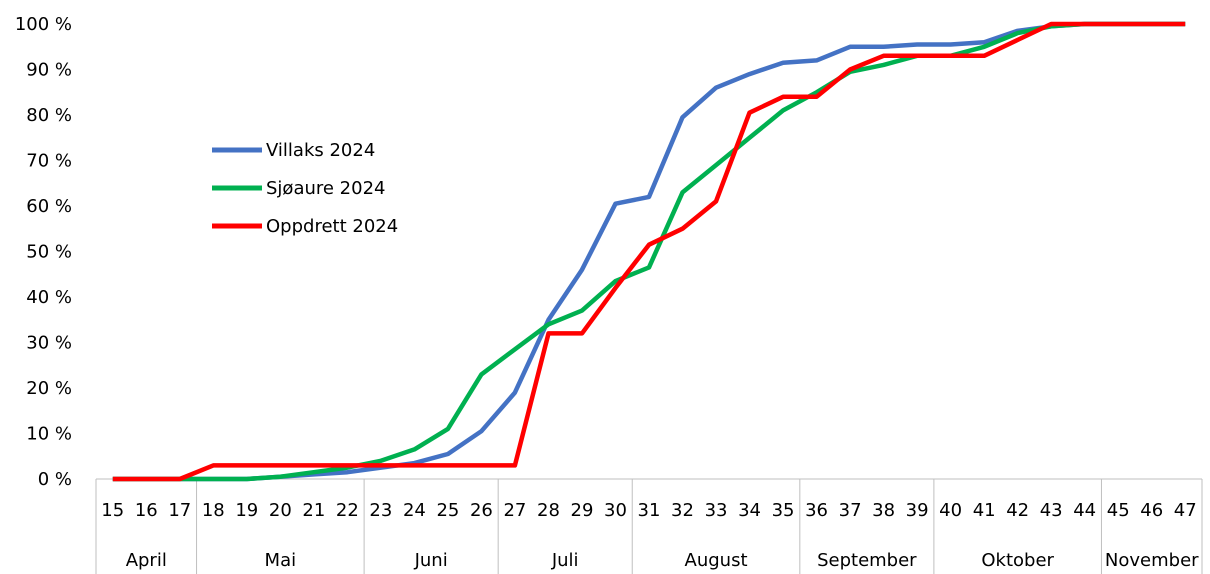  Describe the element at coordinates (816, 510) in the screenshot. I see `week-tick-label: 36` at that location.